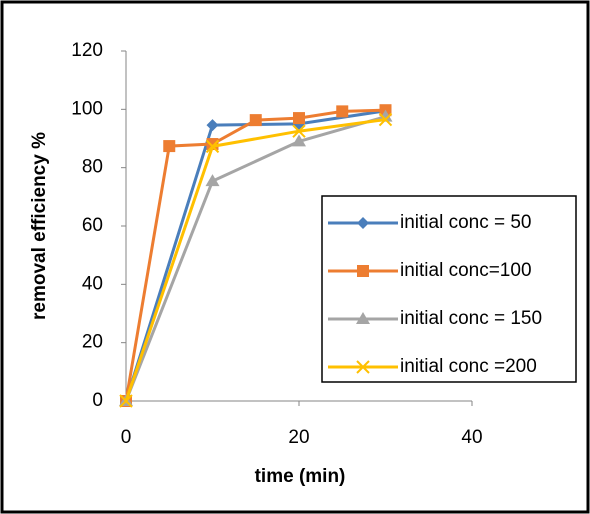 The width and height of the screenshot is (590, 514). What do you see at coordinates (97, 400) in the screenshot?
I see `y-tick-label: 0` at bounding box center [97, 400].